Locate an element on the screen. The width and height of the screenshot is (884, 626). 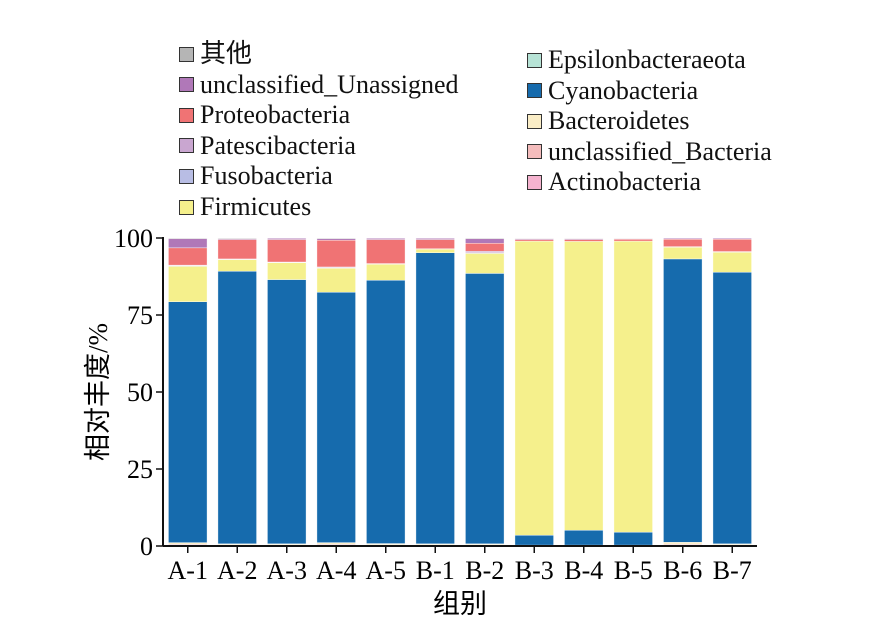
legend-item: Cyanobacteria is located at coordinates (613, 90).